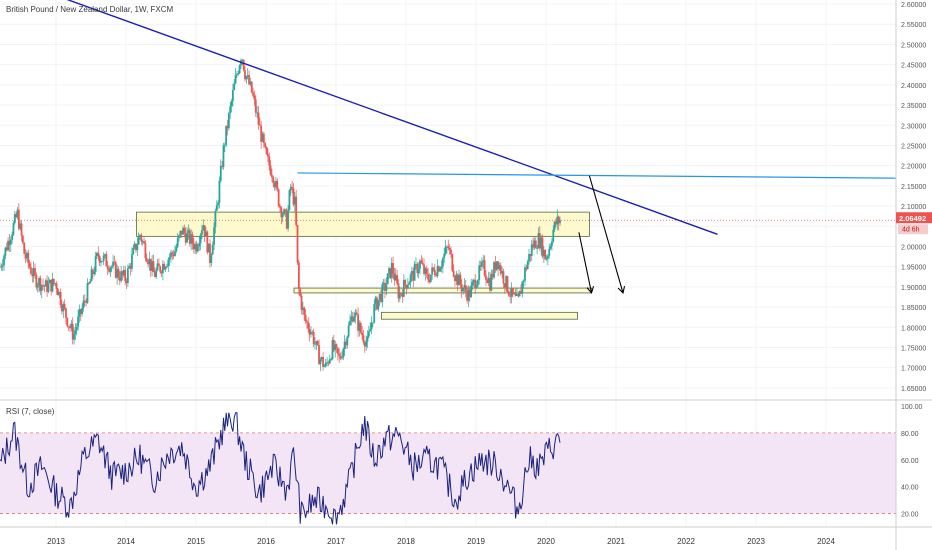  What do you see at coordinates (126, 541) in the screenshot?
I see `time-tick-label: 2014` at bounding box center [126, 541].